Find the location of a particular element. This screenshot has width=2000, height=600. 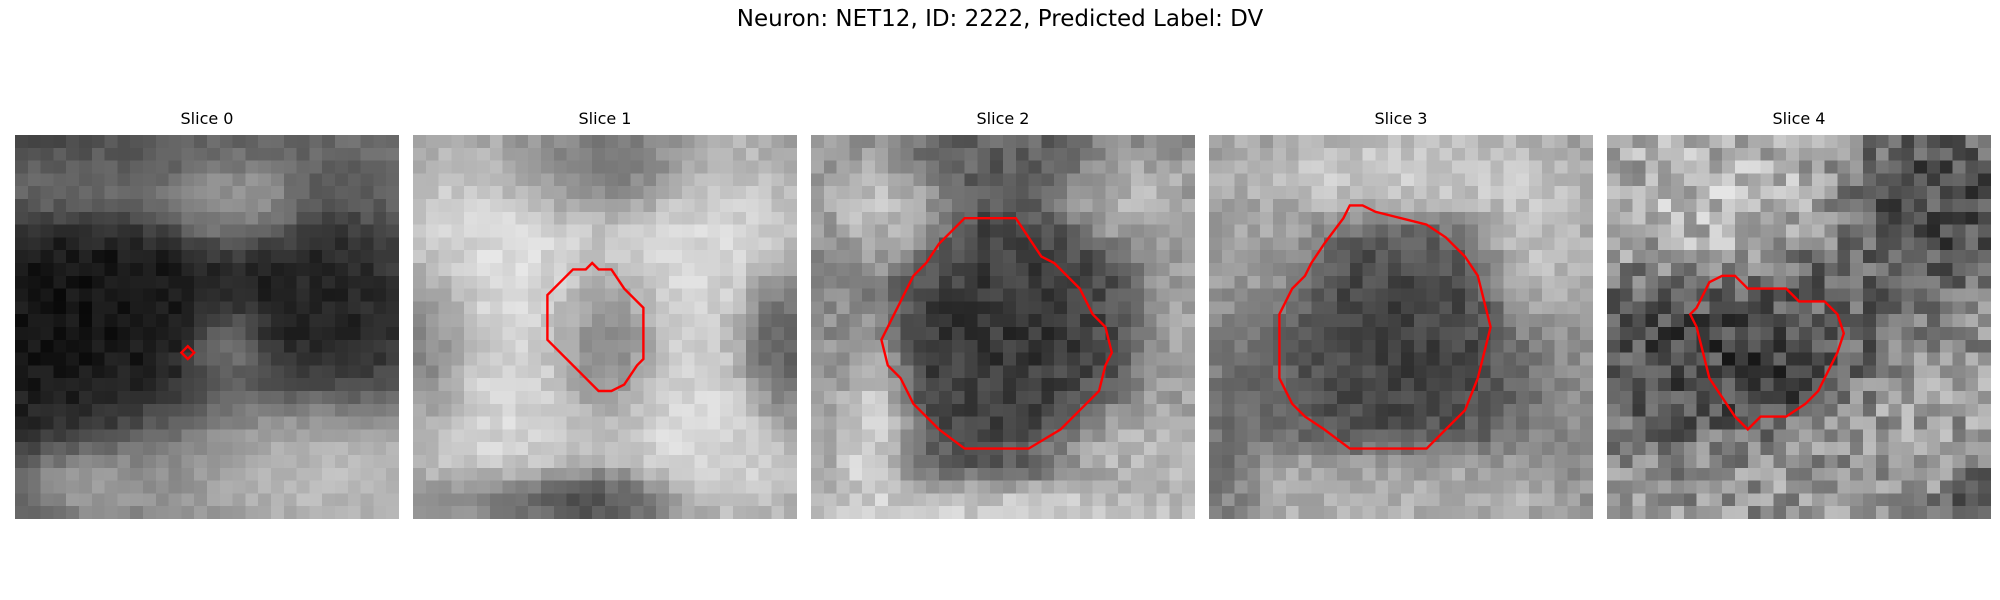

slice-title: Slice 2 is located at coordinates (1003, 118).